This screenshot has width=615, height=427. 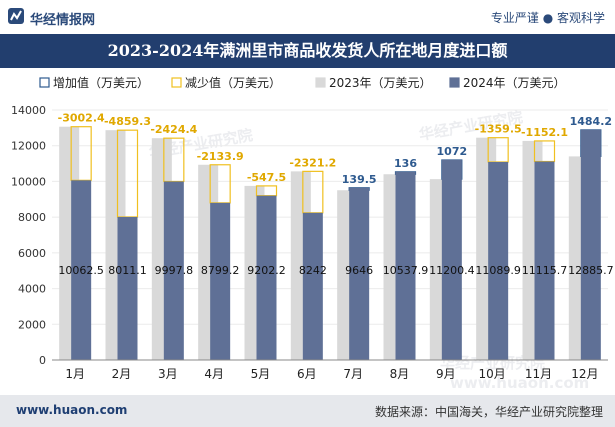 I want to click on value-label-2024: 8242, so click(x=313, y=270).